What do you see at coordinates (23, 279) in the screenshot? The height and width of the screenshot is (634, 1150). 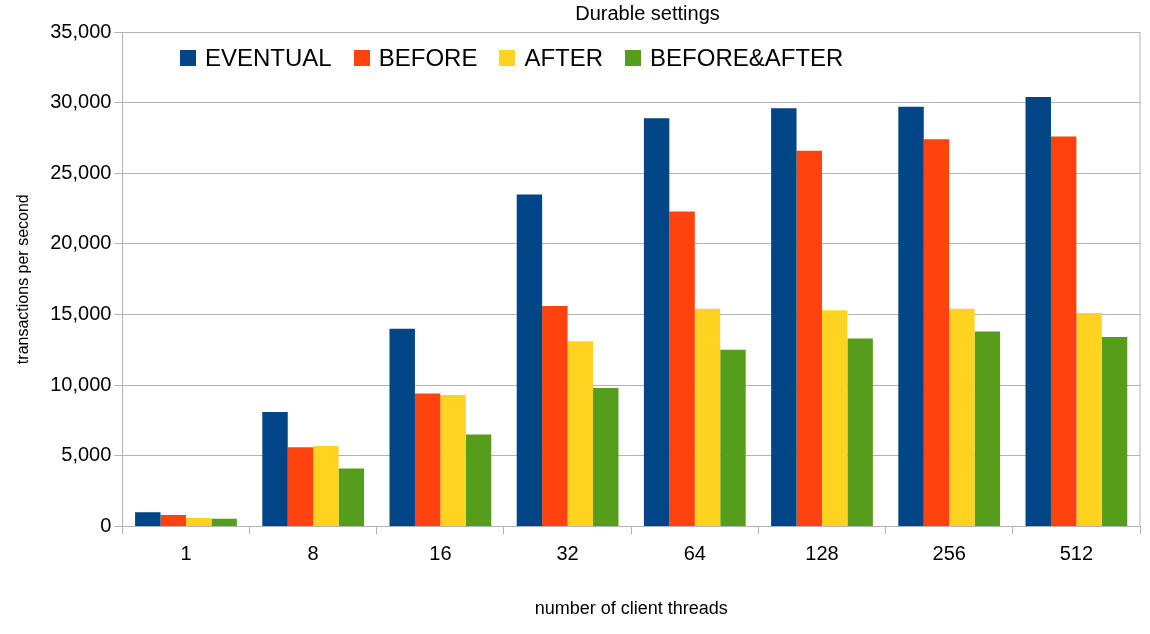 I see `y-axis-title: transactions per second` at bounding box center [23, 279].